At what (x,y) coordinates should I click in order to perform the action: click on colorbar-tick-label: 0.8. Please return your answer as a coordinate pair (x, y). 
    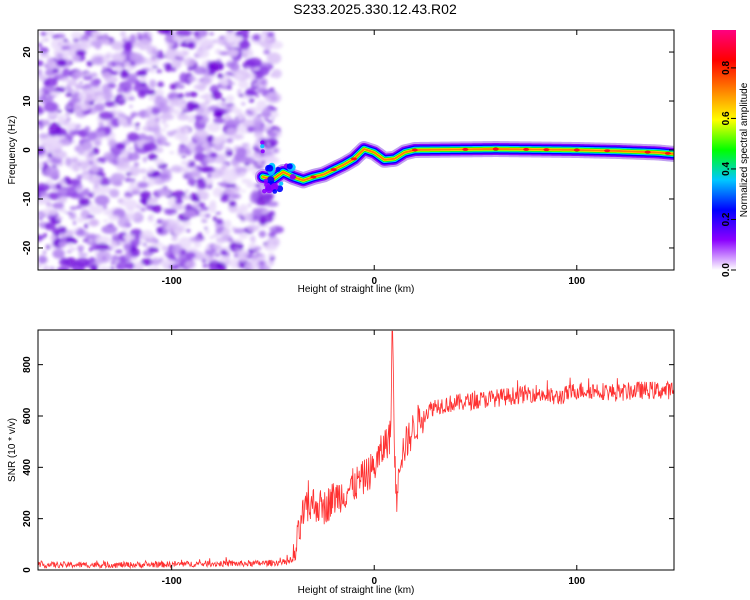
    Looking at the image, I should click on (726, 68).